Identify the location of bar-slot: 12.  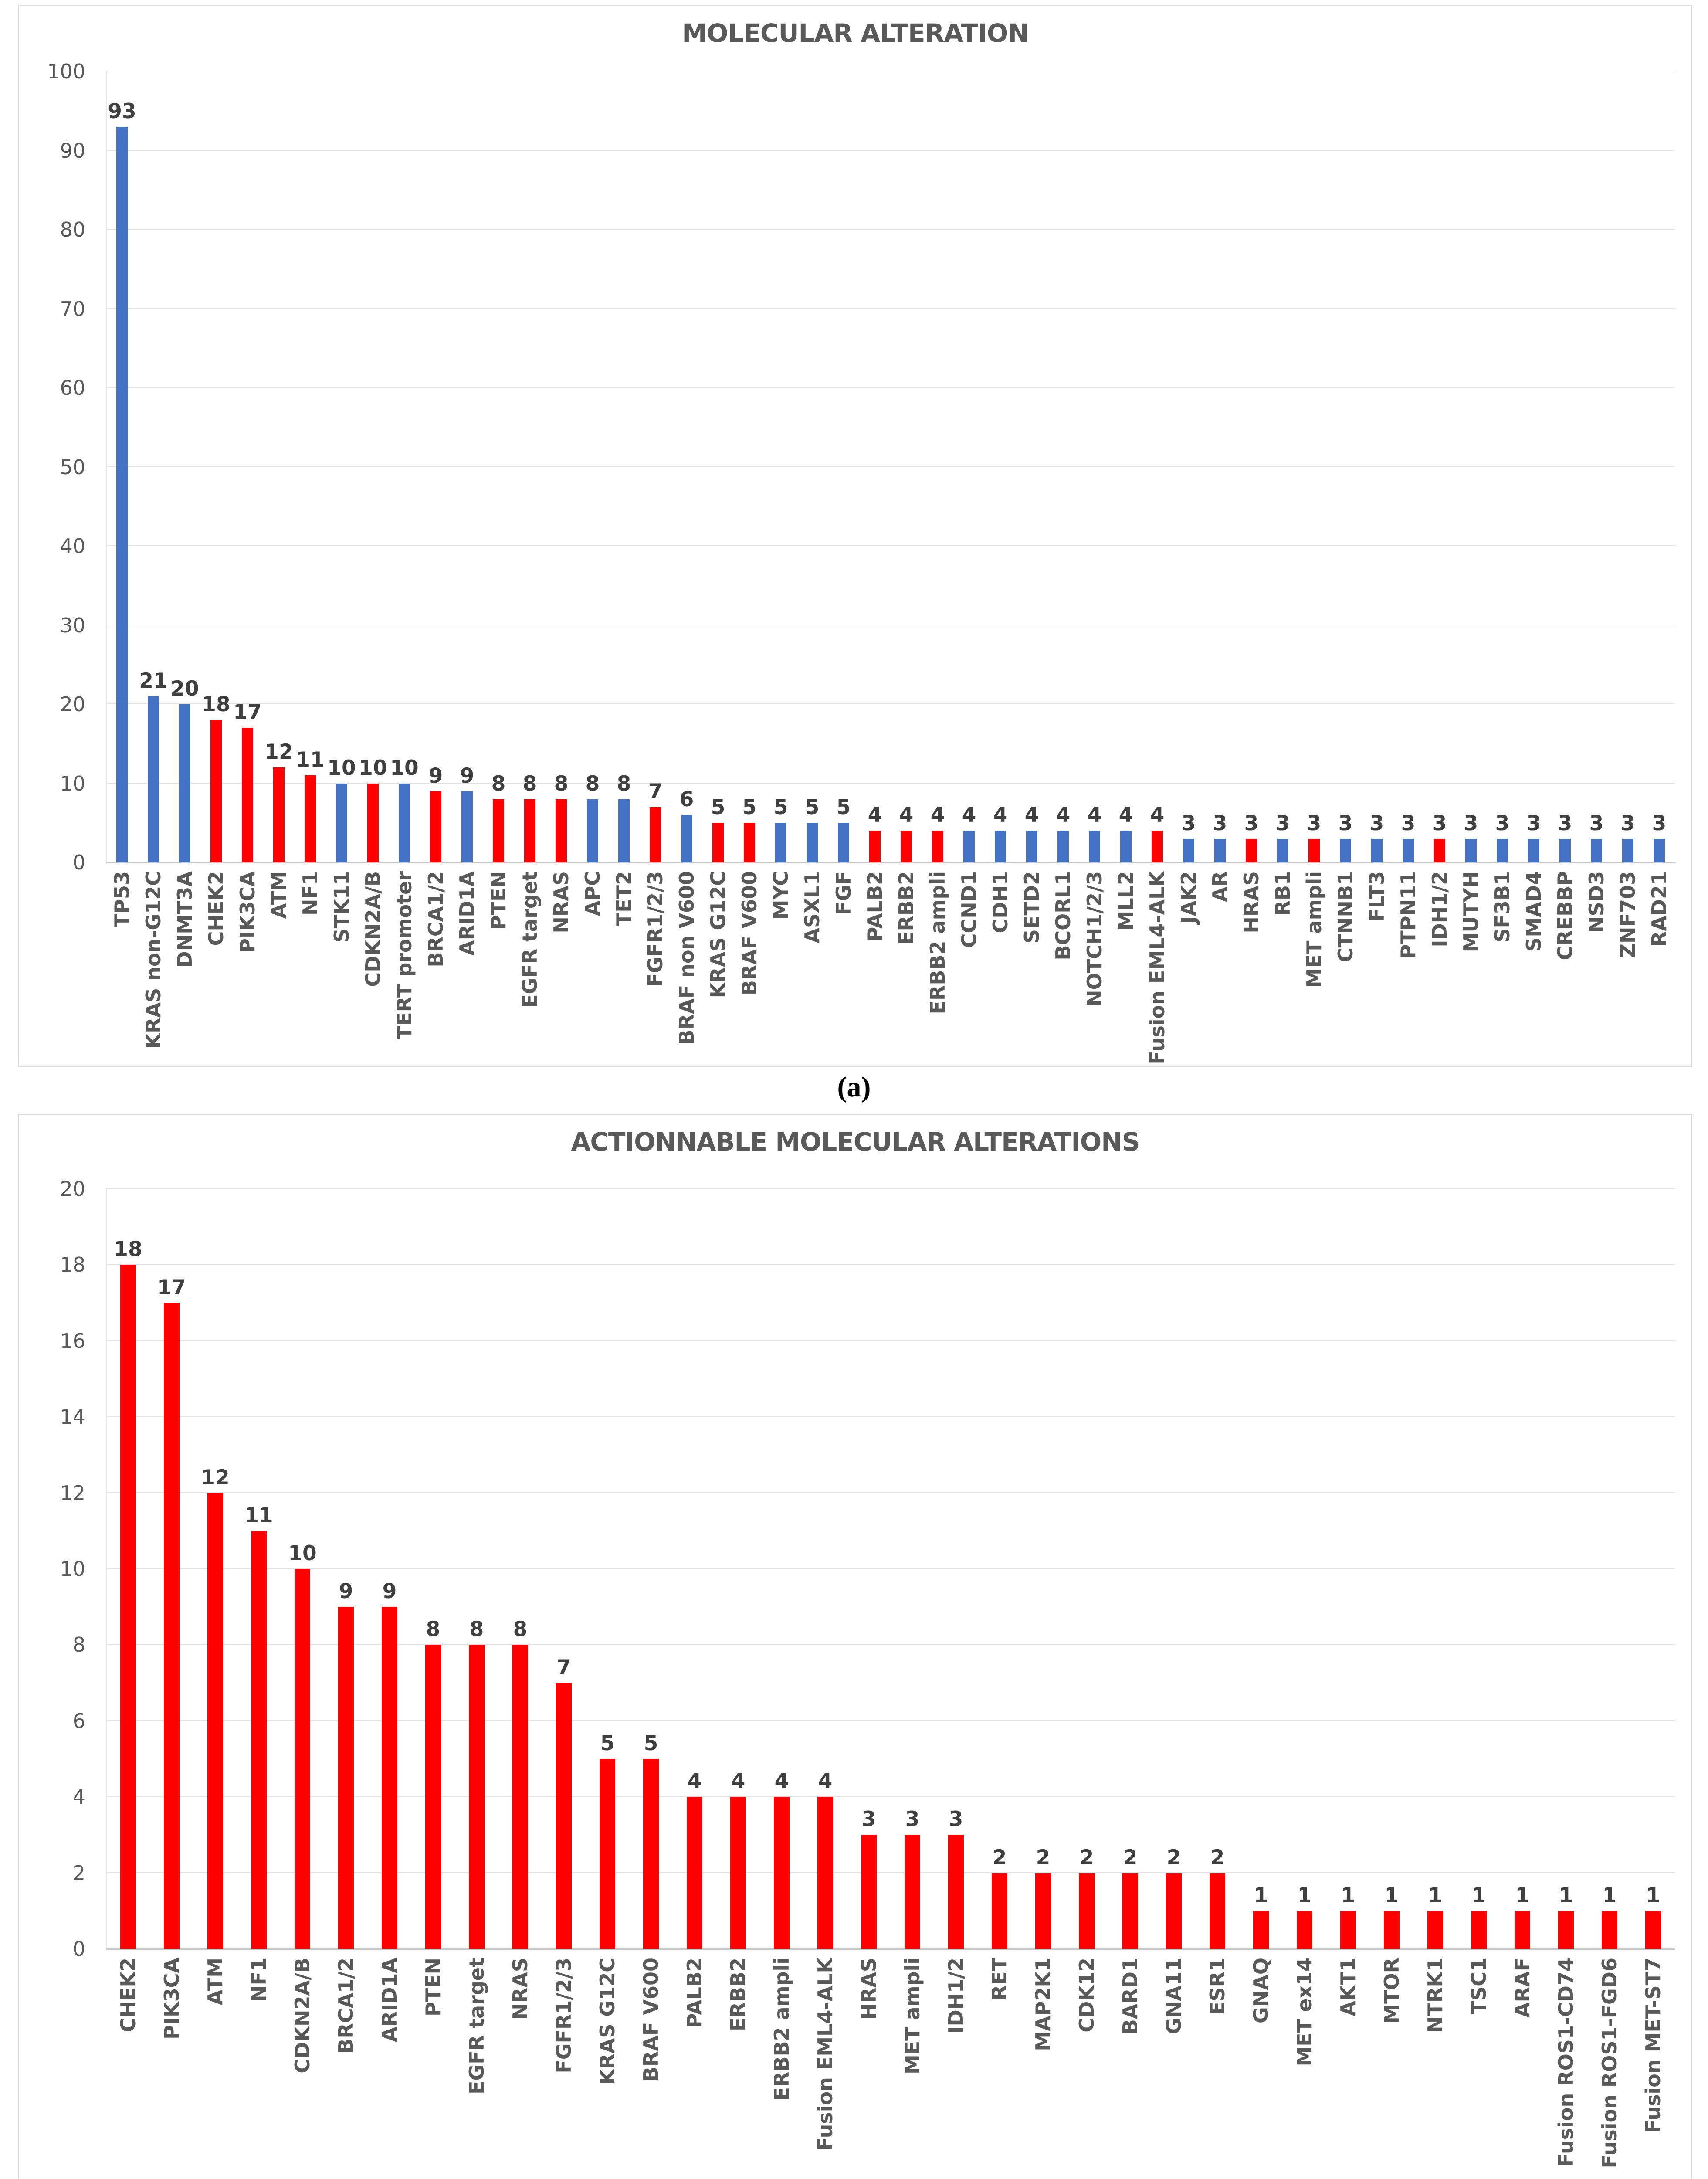
(279, 466).